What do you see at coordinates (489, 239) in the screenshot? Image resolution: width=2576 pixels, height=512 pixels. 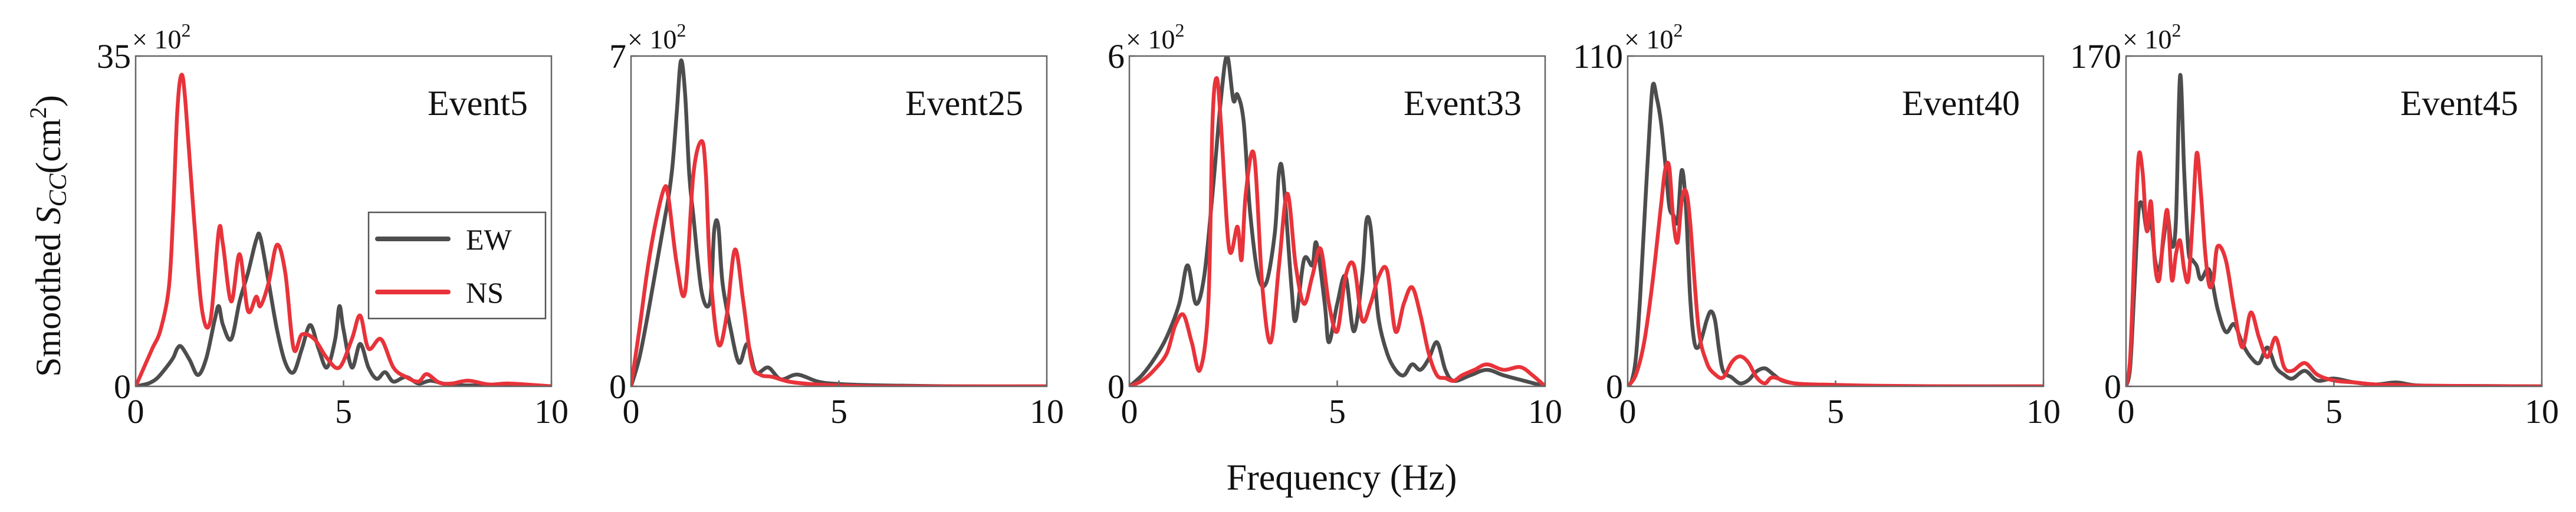 I see `legend-label-ew: EW` at bounding box center [489, 239].